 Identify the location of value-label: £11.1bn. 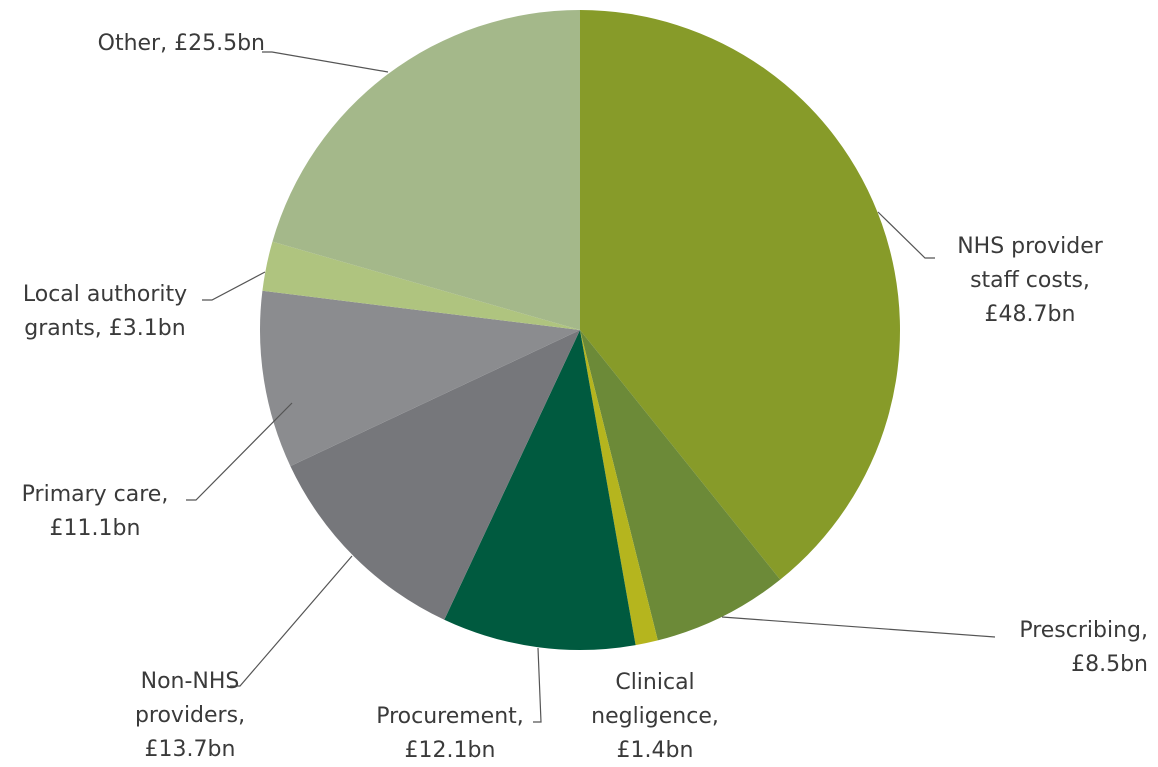
(95, 528).